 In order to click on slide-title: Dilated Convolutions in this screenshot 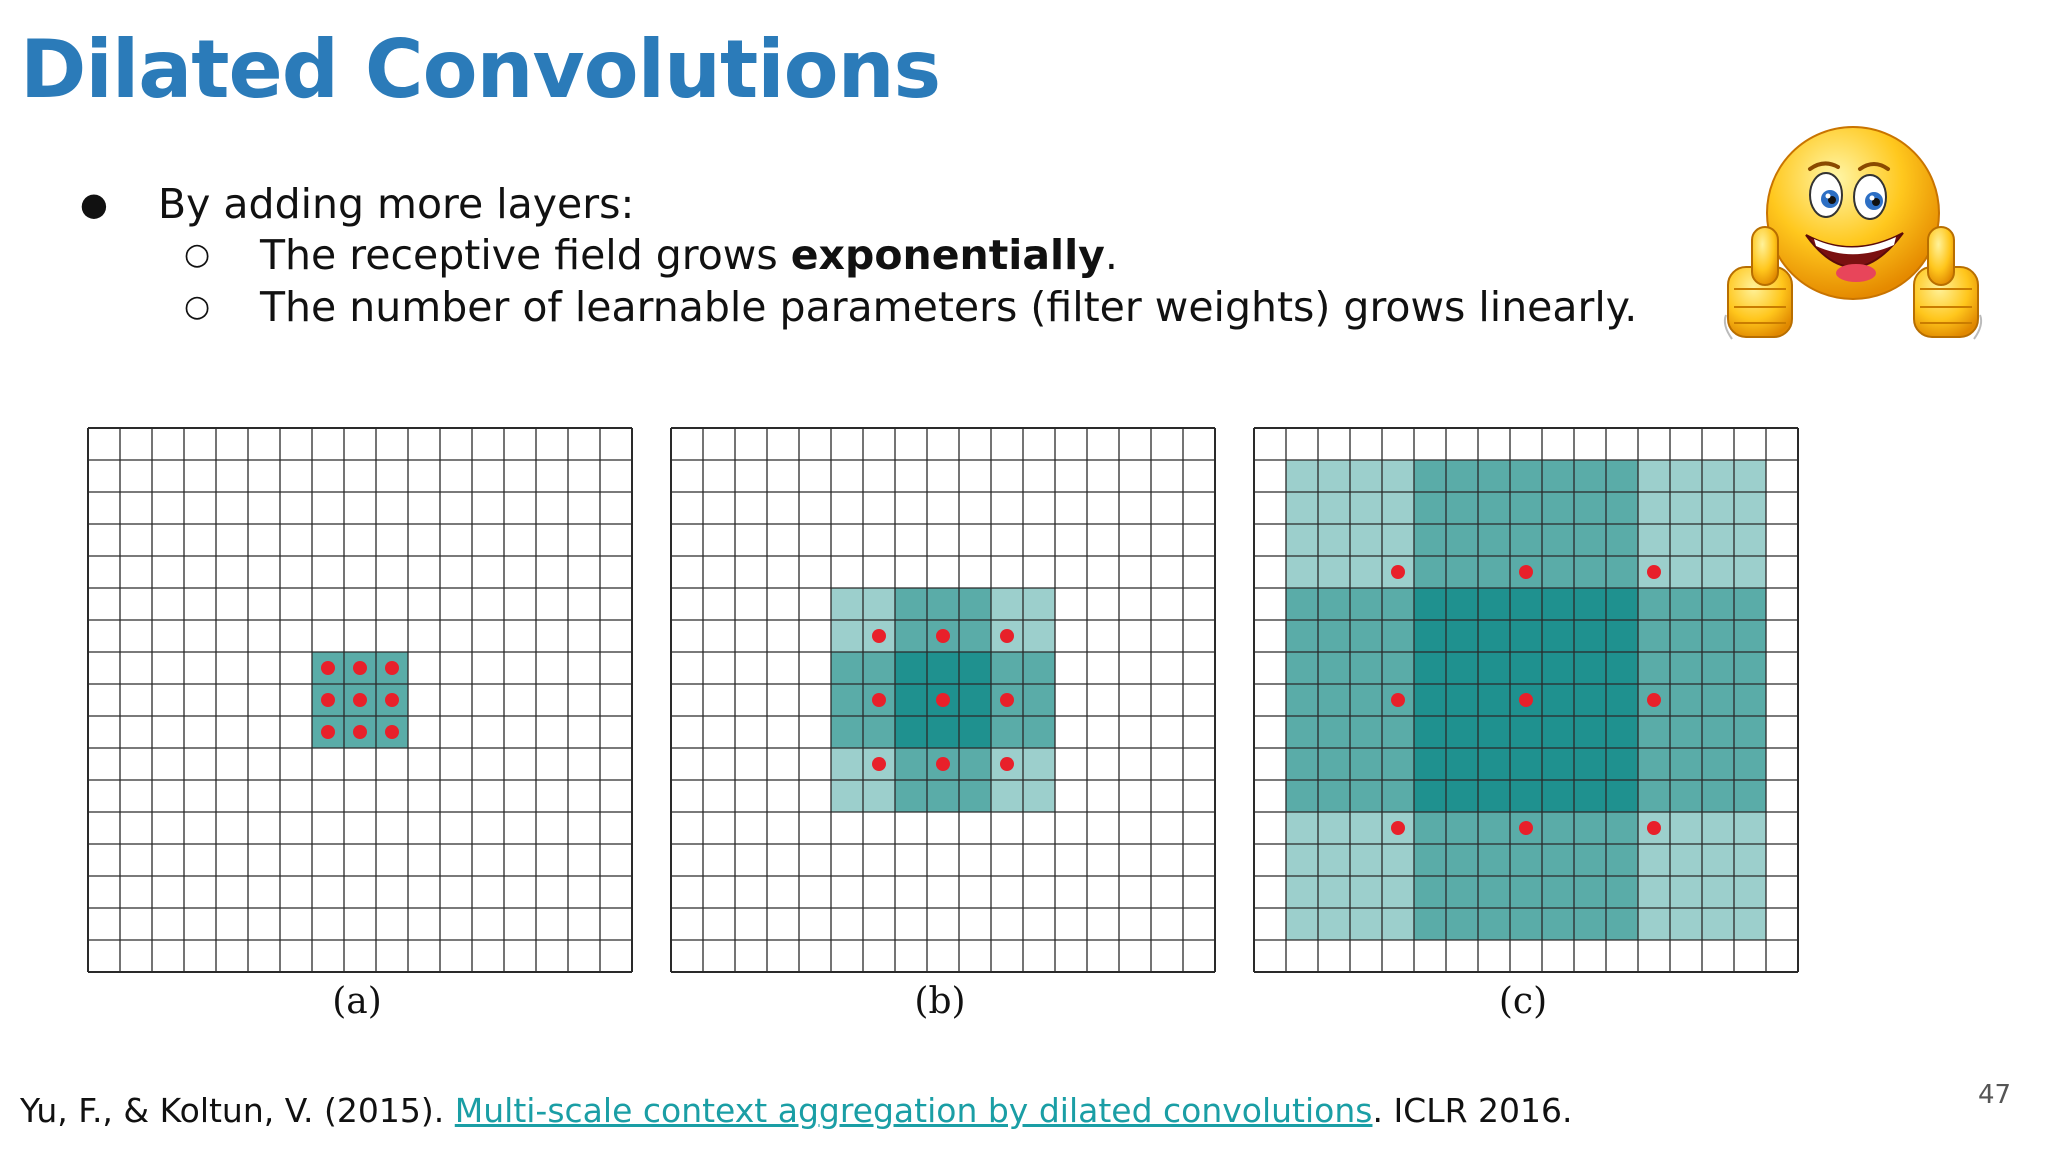, I will do `click(480, 69)`.